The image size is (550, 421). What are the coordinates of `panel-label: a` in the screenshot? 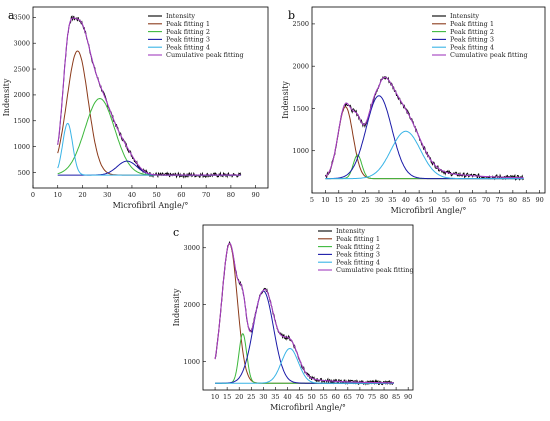 It's located at (11, 15).